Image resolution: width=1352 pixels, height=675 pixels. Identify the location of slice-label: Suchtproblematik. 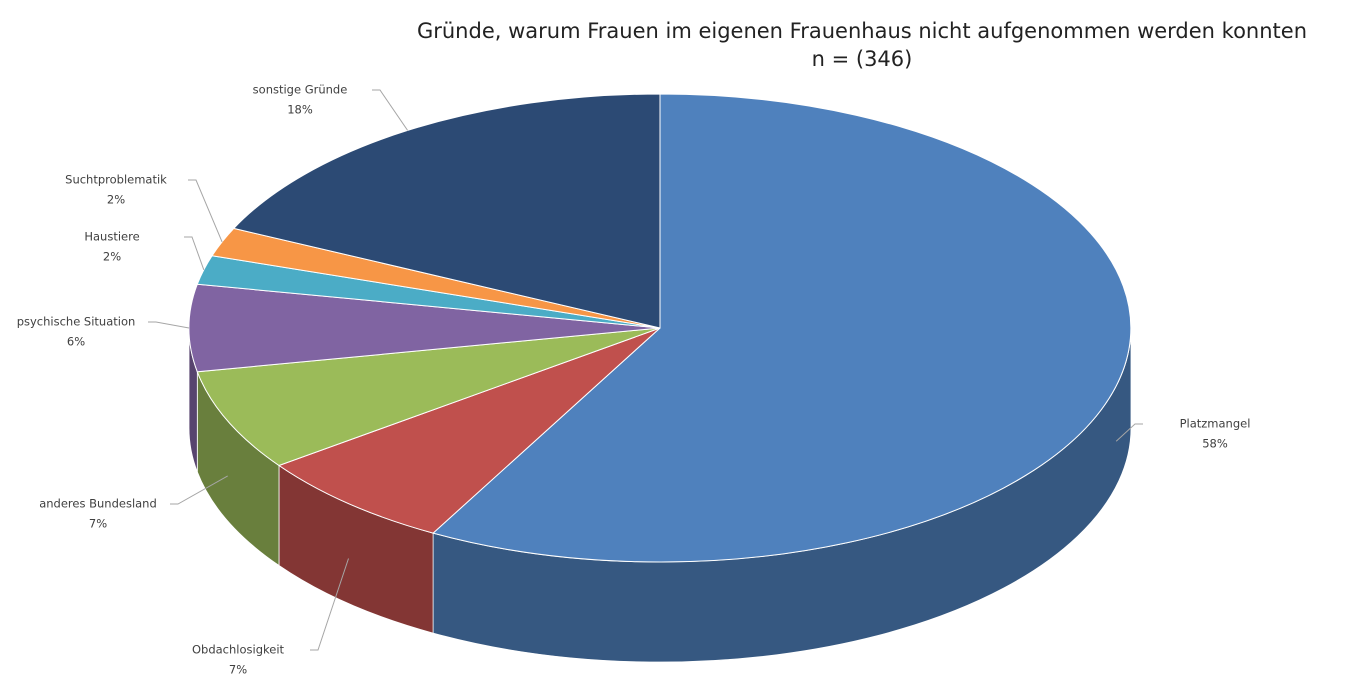
(116, 180).